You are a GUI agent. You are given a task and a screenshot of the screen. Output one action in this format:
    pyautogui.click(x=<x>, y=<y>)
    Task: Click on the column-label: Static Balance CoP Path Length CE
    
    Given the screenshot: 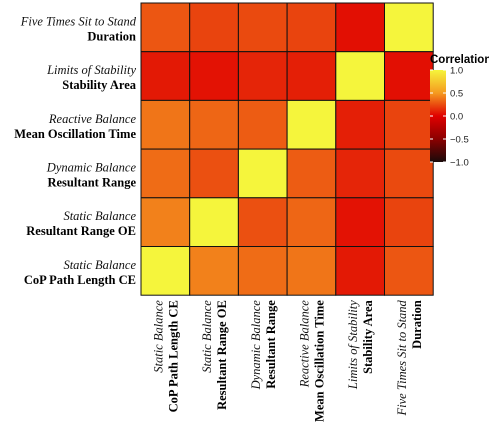 What is the action you would take?
    pyautogui.click(x=165, y=356)
    